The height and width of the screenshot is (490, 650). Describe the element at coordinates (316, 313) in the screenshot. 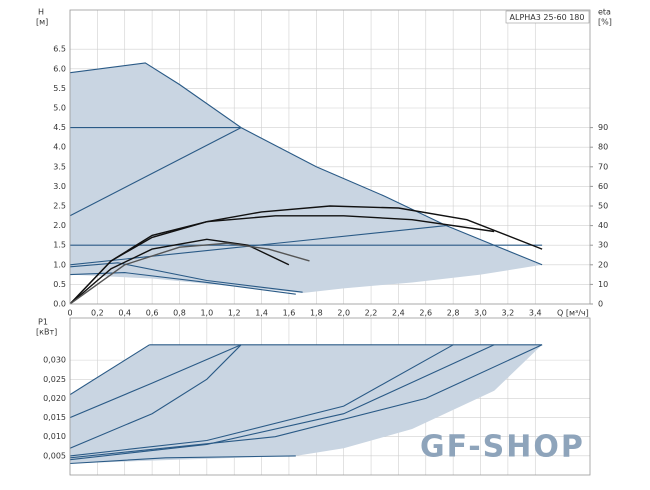

I see `x-tick-label: 1,8` at that location.